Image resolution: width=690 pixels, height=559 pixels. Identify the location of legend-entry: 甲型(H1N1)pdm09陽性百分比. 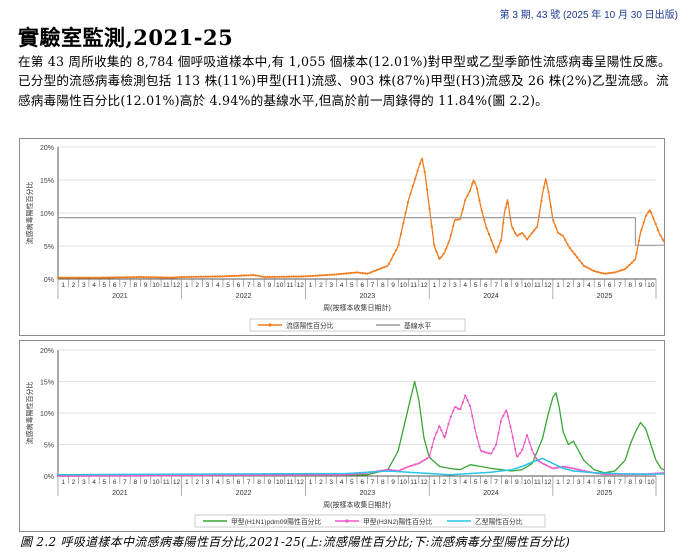
(276, 521).